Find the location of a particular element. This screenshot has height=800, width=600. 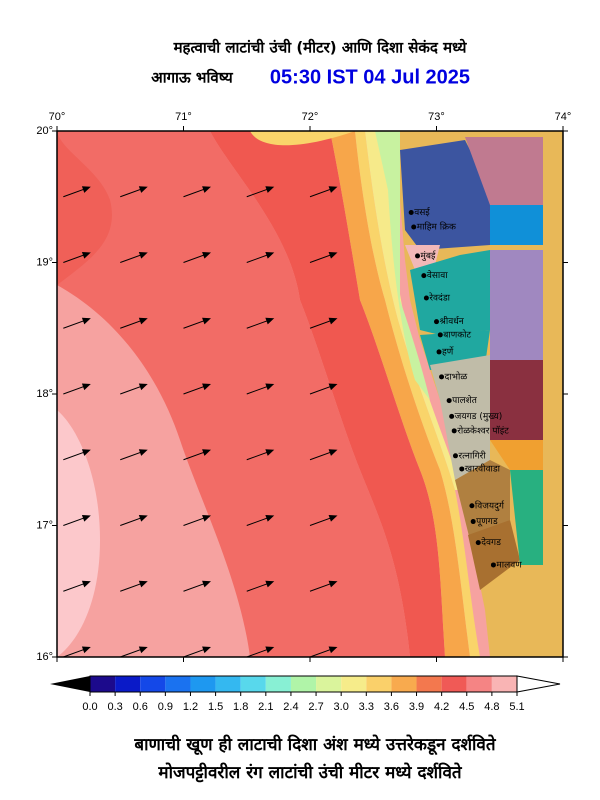

place-name: रोळकेश्वर पॉइंट is located at coordinates (483, 430).